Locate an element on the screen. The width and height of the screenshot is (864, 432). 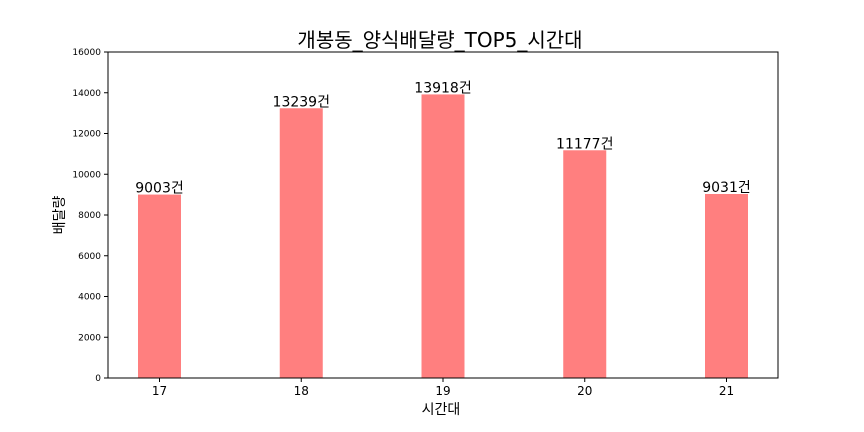
y-axis-label: 배달량 is located at coordinates (60, 215).